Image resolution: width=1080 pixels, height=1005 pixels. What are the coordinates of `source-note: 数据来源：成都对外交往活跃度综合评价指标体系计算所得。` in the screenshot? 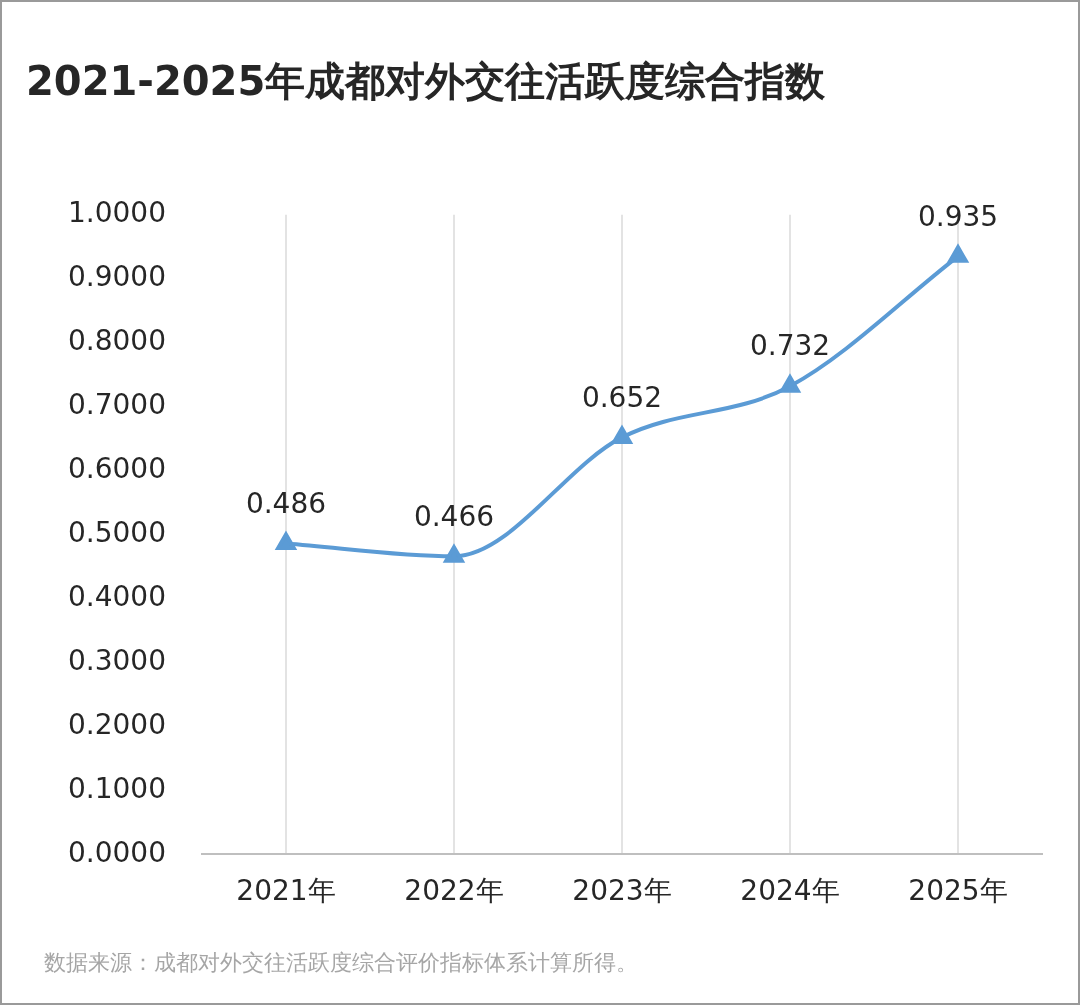 It's located at (341, 963).